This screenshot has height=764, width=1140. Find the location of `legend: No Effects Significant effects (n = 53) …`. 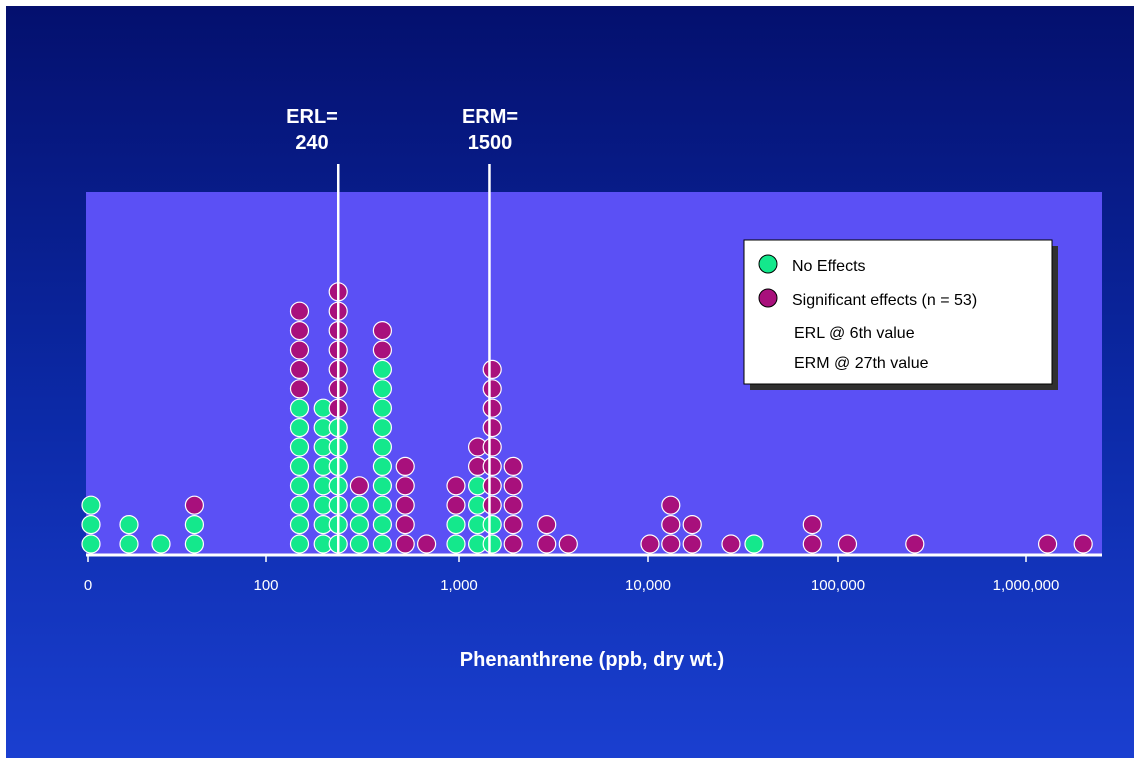

legend: No Effects Significant effects (n = 53) … is located at coordinates (900, 314).